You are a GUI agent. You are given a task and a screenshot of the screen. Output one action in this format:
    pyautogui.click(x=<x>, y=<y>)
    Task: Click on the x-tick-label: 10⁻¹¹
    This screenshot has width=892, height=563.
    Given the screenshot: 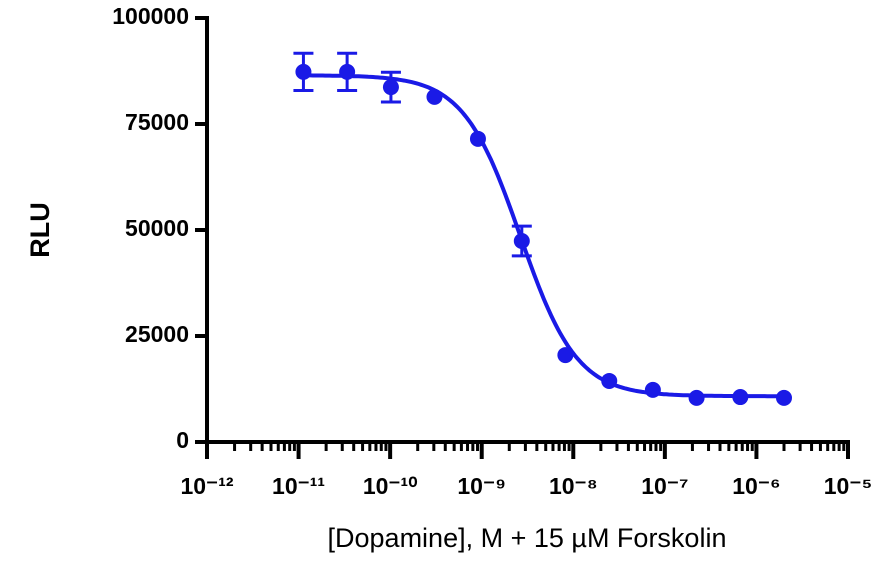 What is the action you would take?
    pyautogui.click(x=298, y=486)
    